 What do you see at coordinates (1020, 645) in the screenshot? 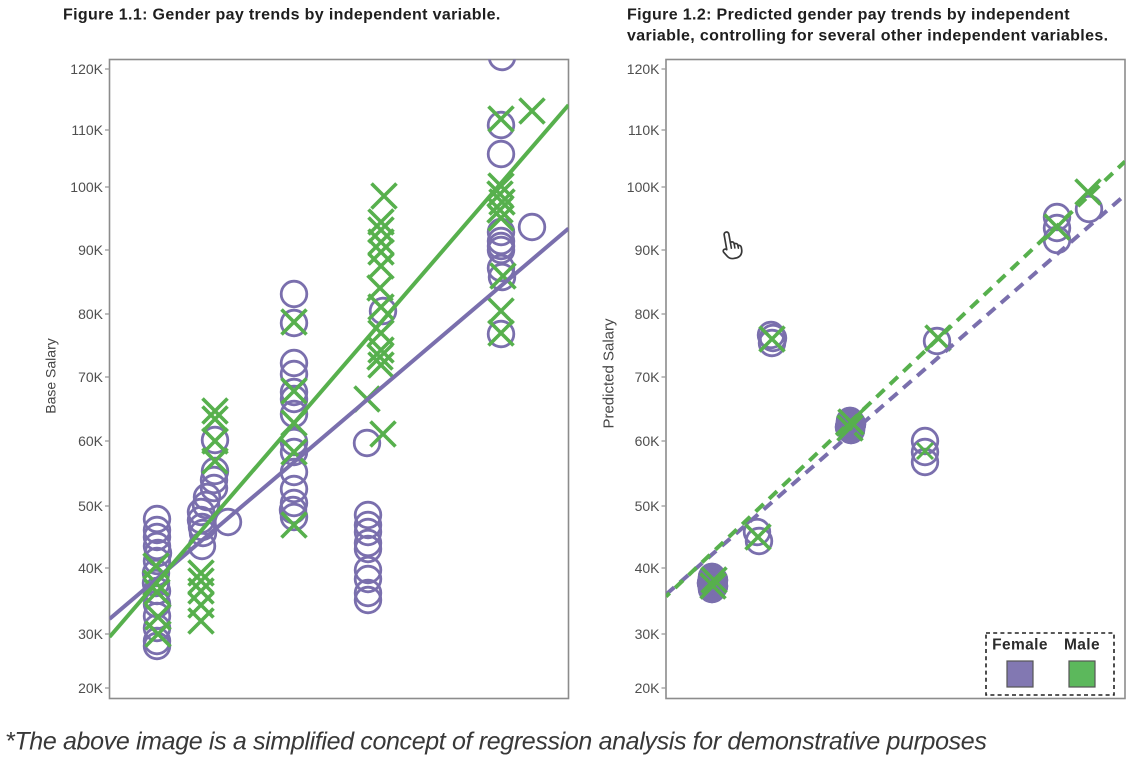
I see `svg-text: Female` at bounding box center [1020, 645].